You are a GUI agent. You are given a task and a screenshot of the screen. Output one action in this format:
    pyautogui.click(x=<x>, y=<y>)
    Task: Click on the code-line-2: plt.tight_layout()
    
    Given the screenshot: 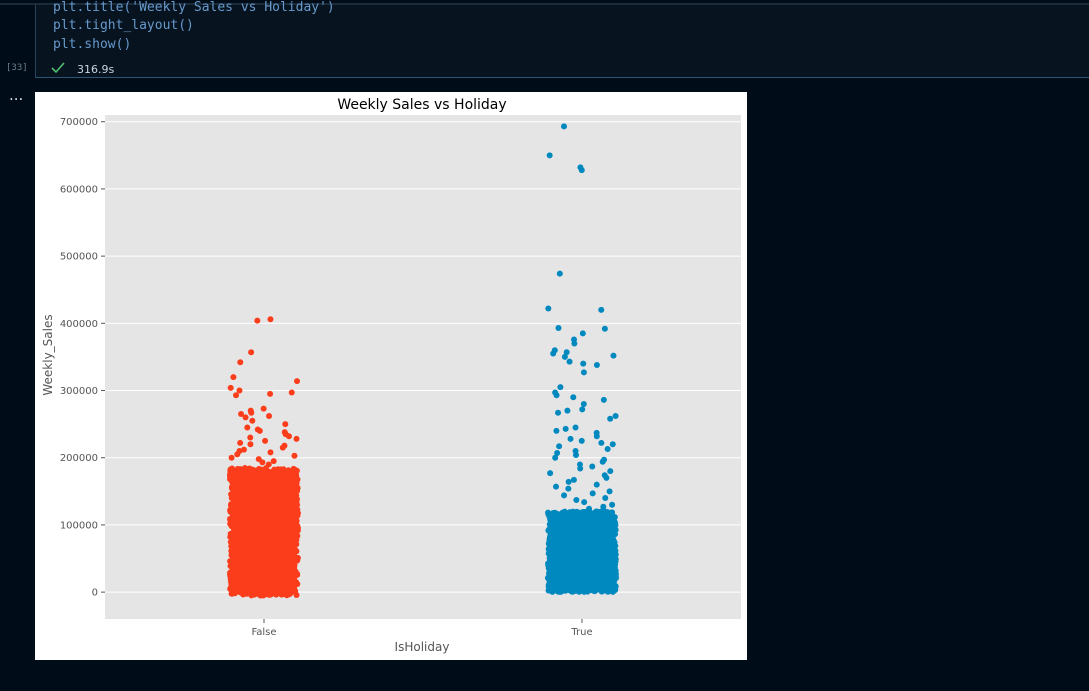 What is the action you would take?
    pyautogui.click(x=123, y=25)
    